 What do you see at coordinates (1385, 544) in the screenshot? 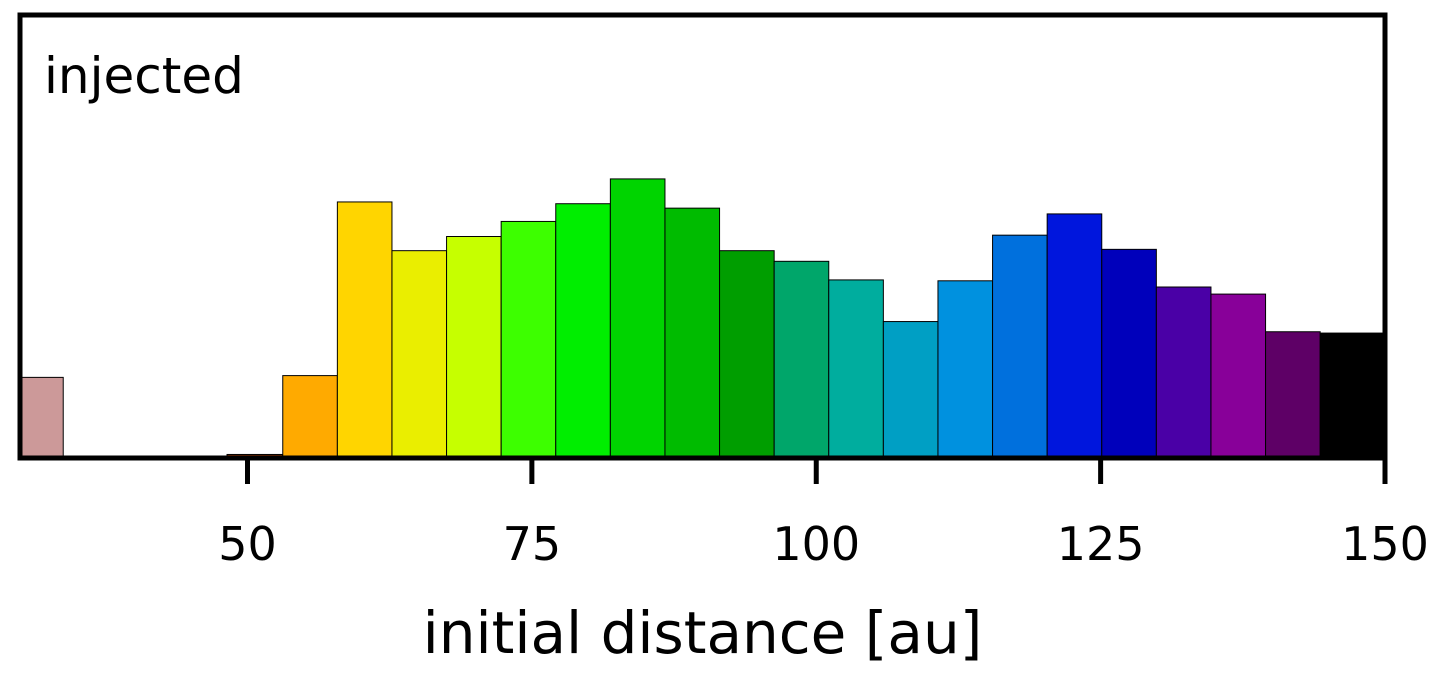
I see `x-tick-label: 150` at bounding box center [1385, 544].